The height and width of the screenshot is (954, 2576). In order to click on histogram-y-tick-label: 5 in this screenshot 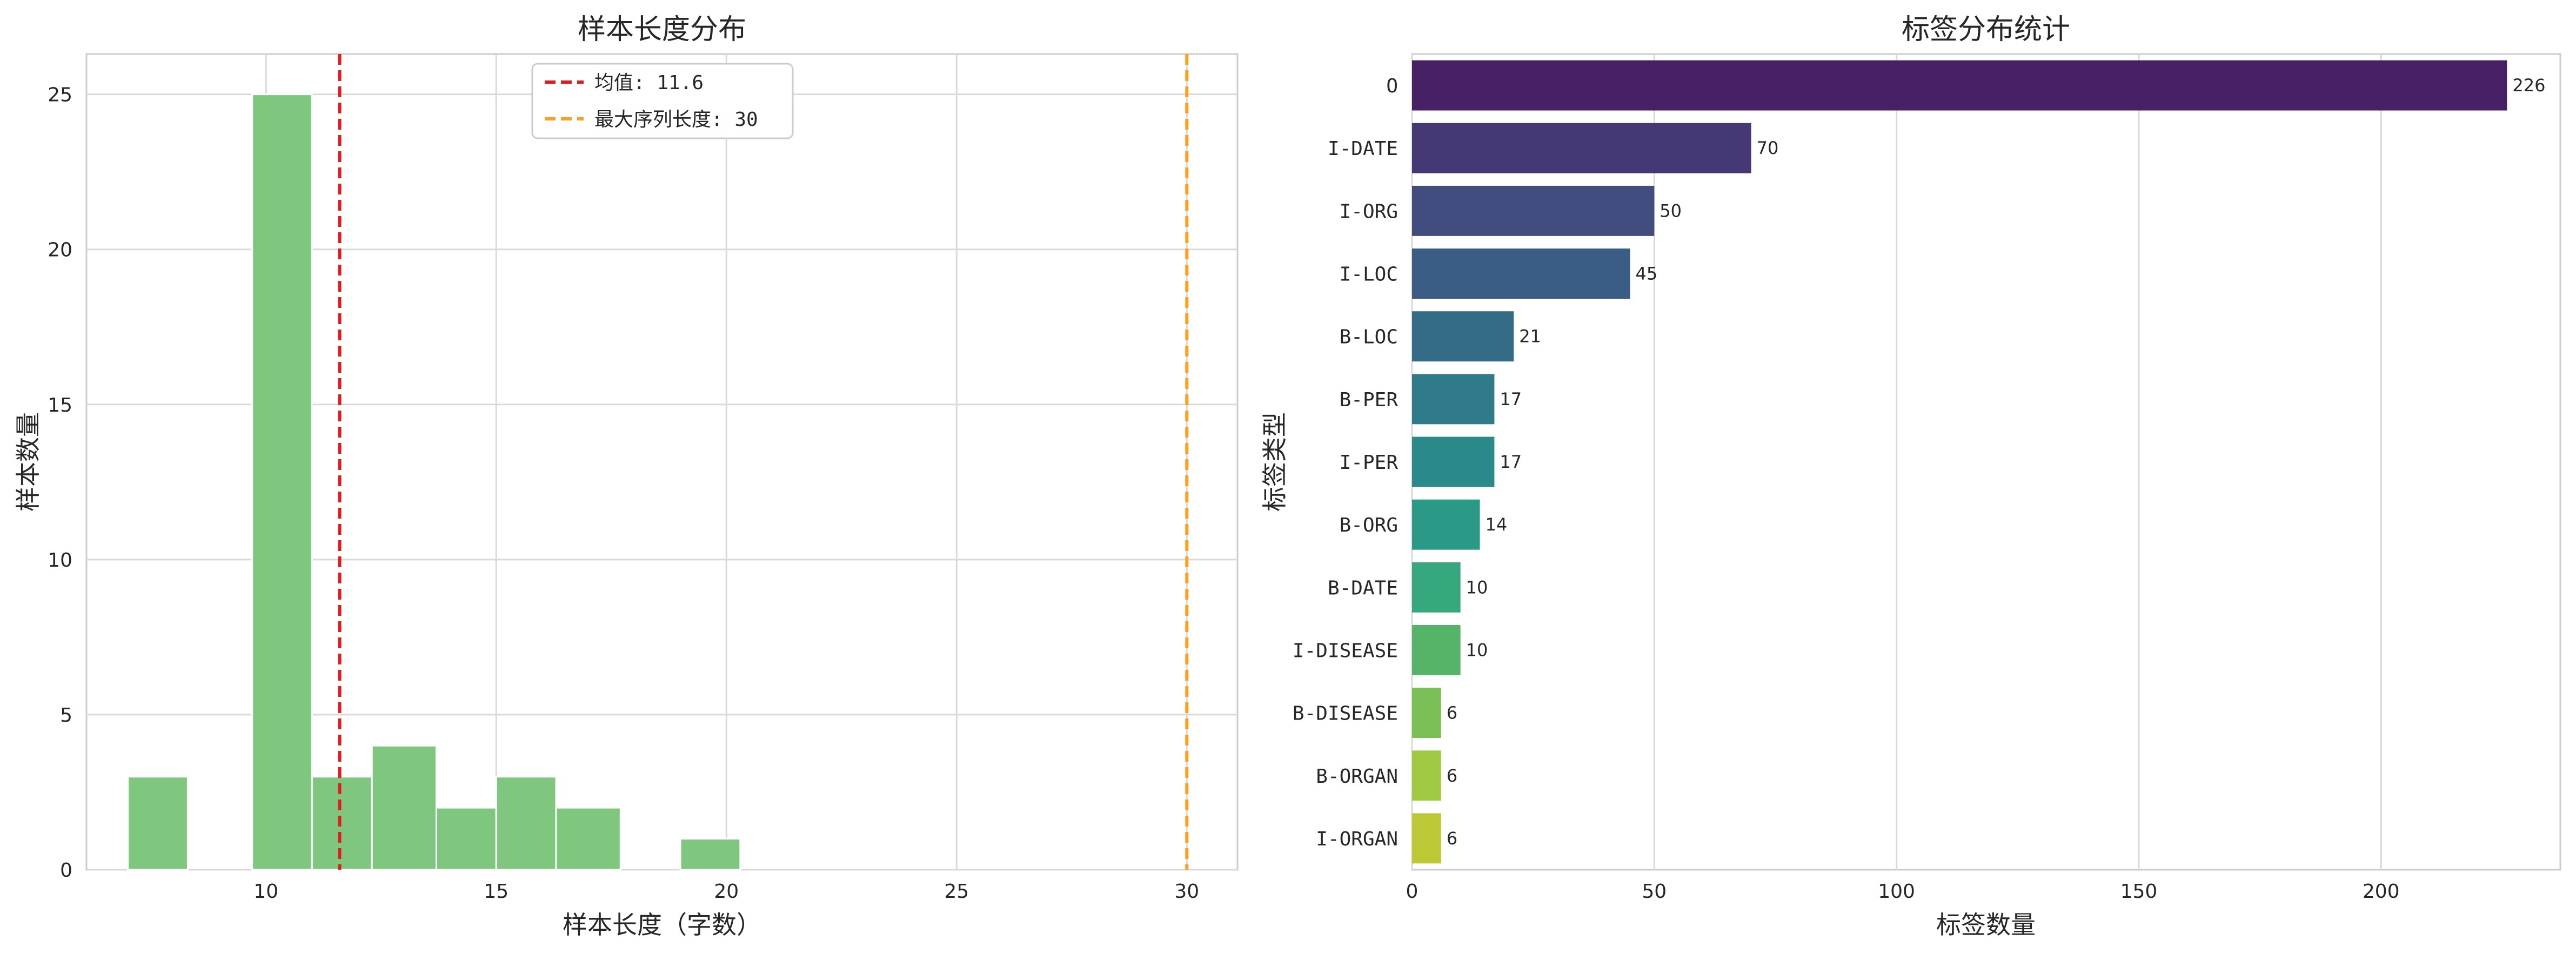, I will do `click(66, 715)`.